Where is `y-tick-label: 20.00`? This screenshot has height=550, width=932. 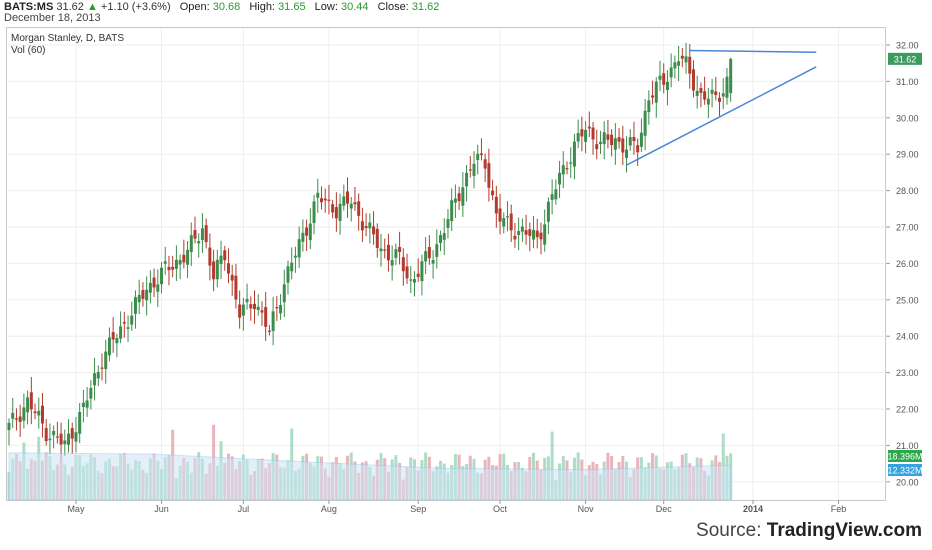 y-tick-label: 20.00 is located at coordinates (907, 482).